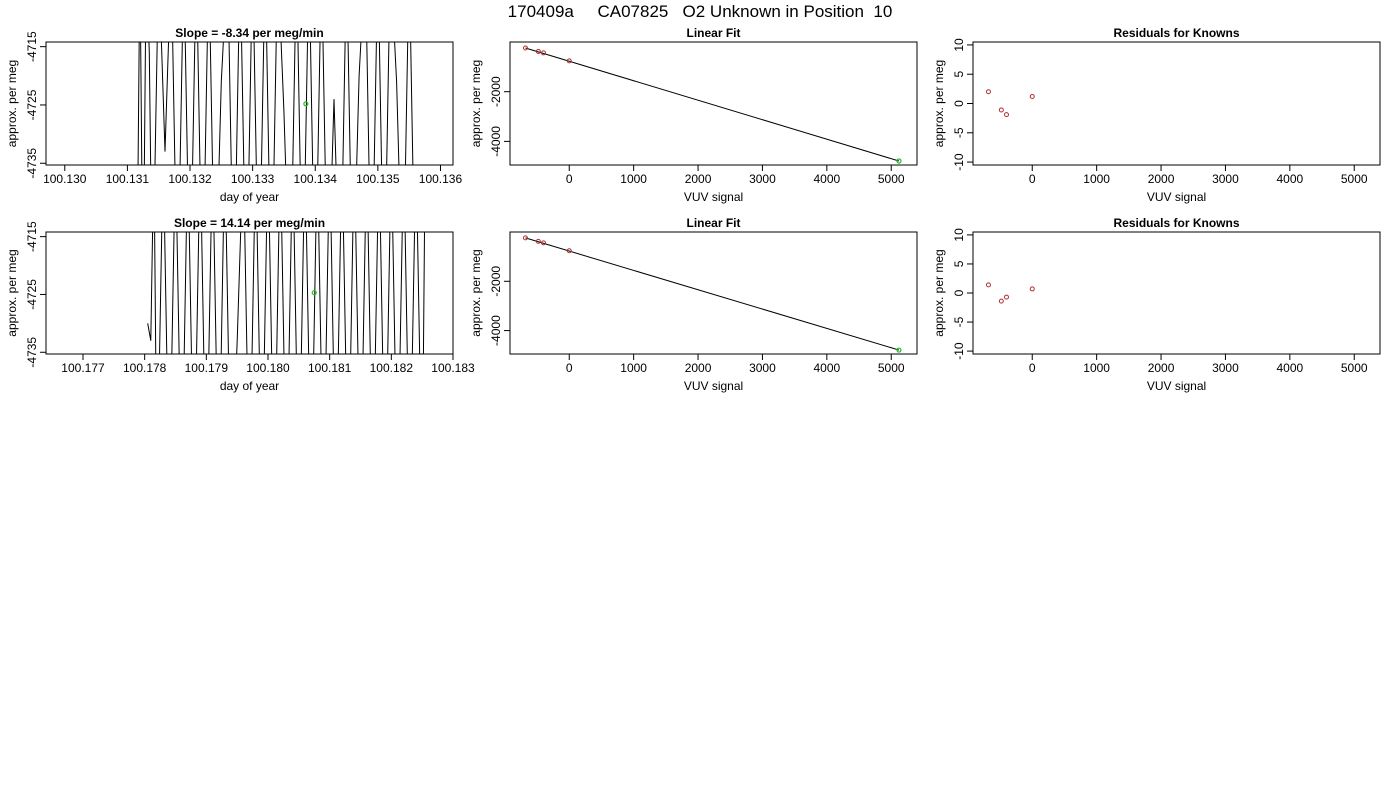 The height and width of the screenshot is (800, 1400). What do you see at coordinates (249, 223) in the screenshot?
I see `panel-title: Slope = 14.14 per meg/min` at bounding box center [249, 223].